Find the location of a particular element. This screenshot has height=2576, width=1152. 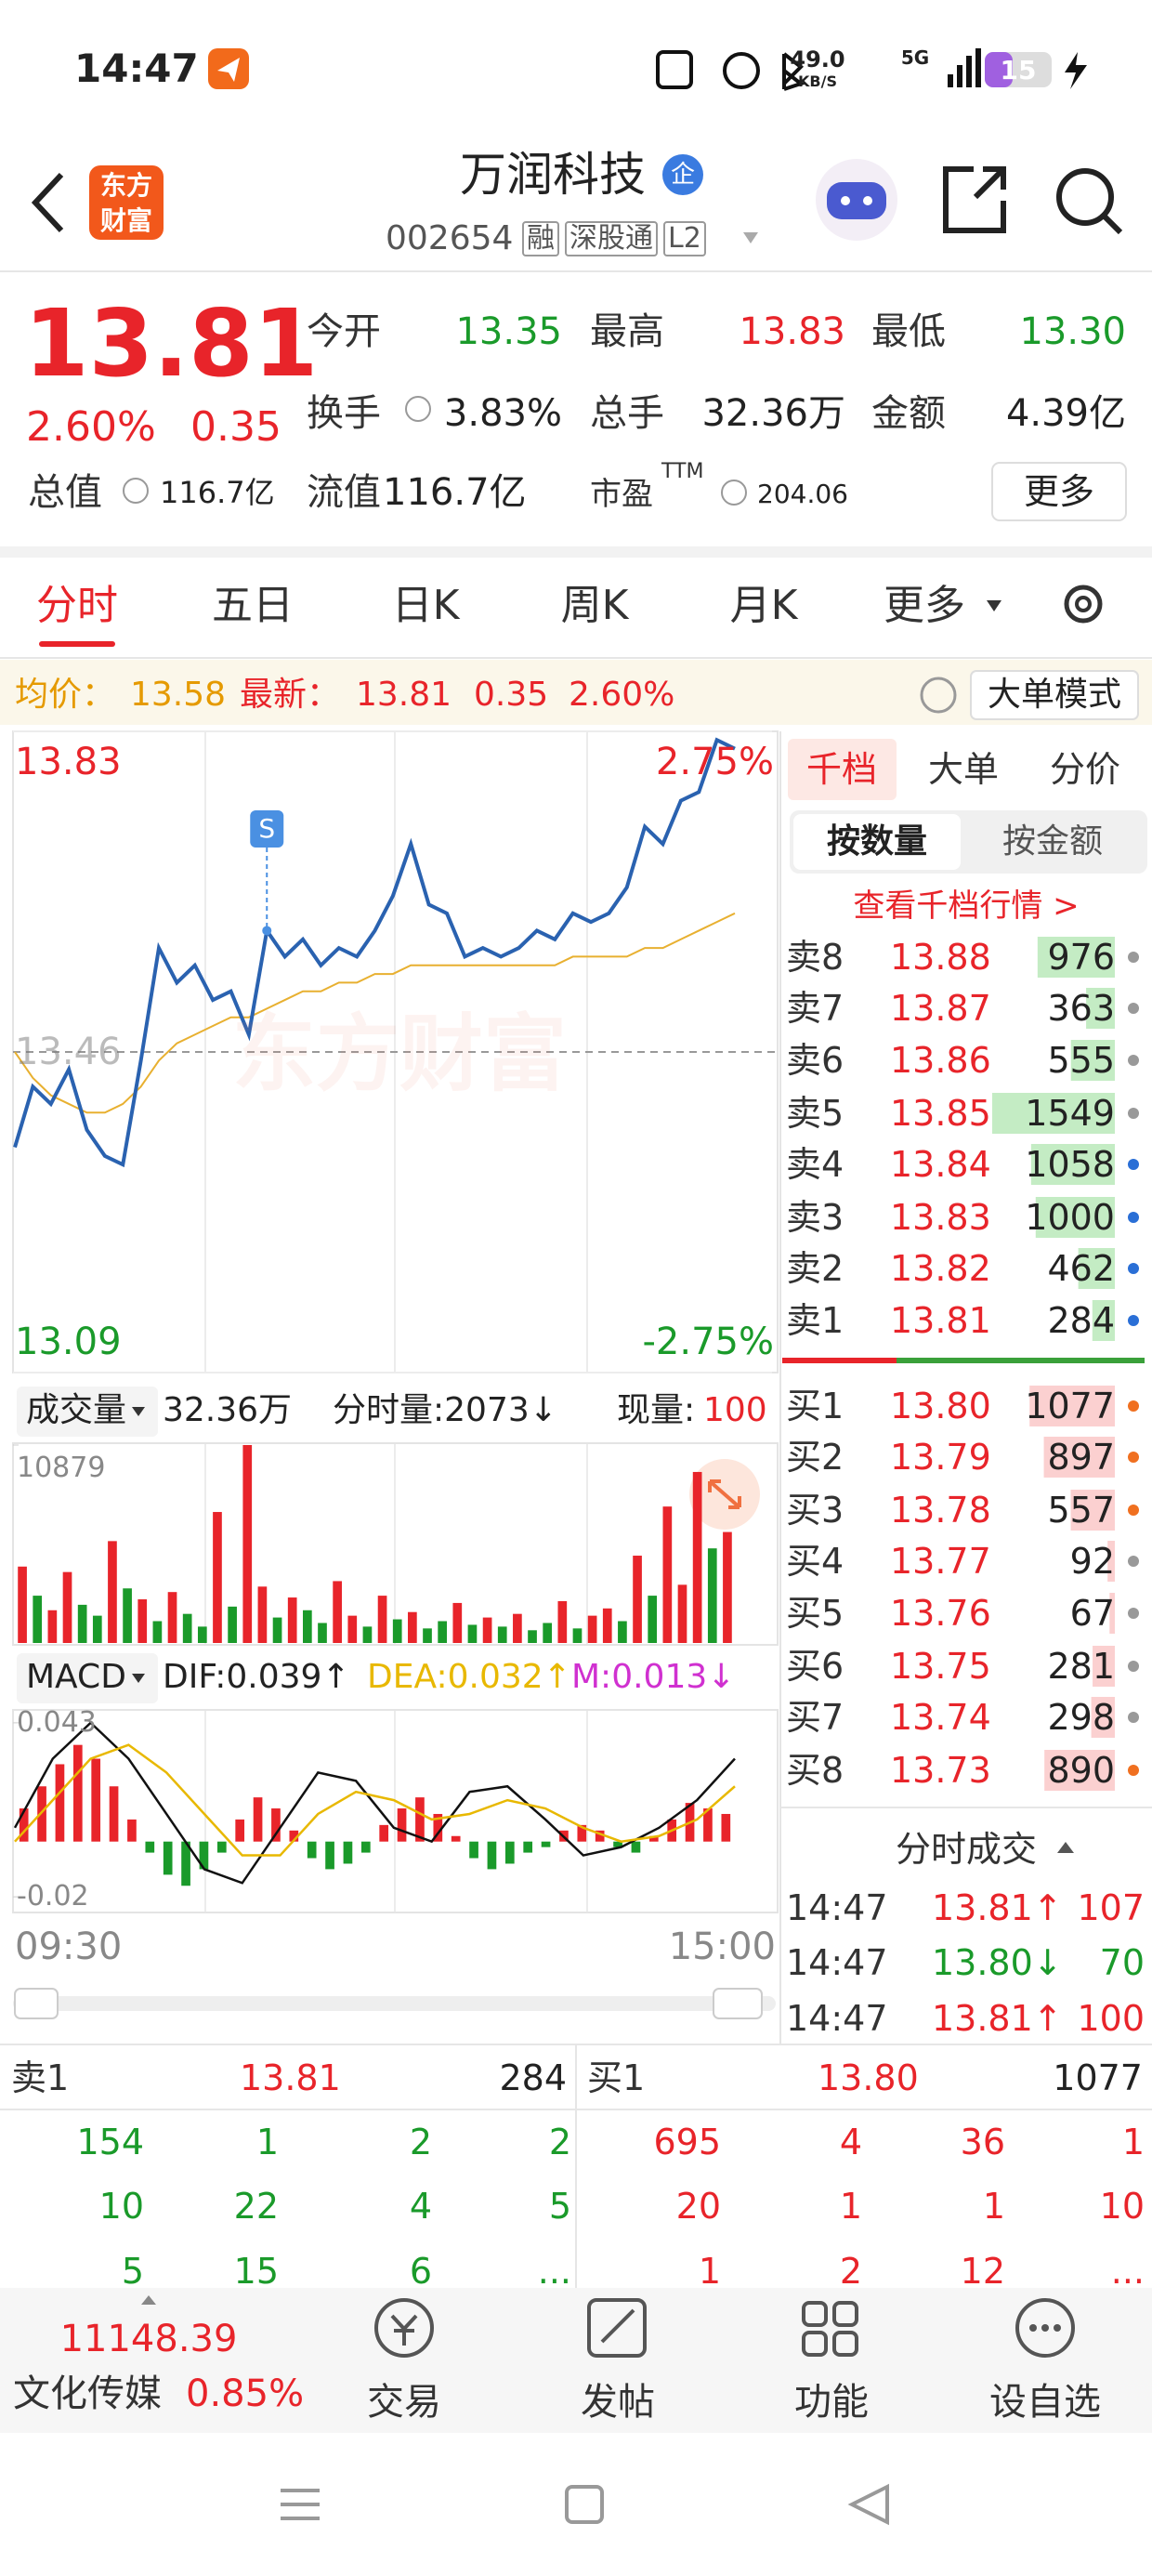

y-tick-label: 13.09 is located at coordinates (68, 1342).